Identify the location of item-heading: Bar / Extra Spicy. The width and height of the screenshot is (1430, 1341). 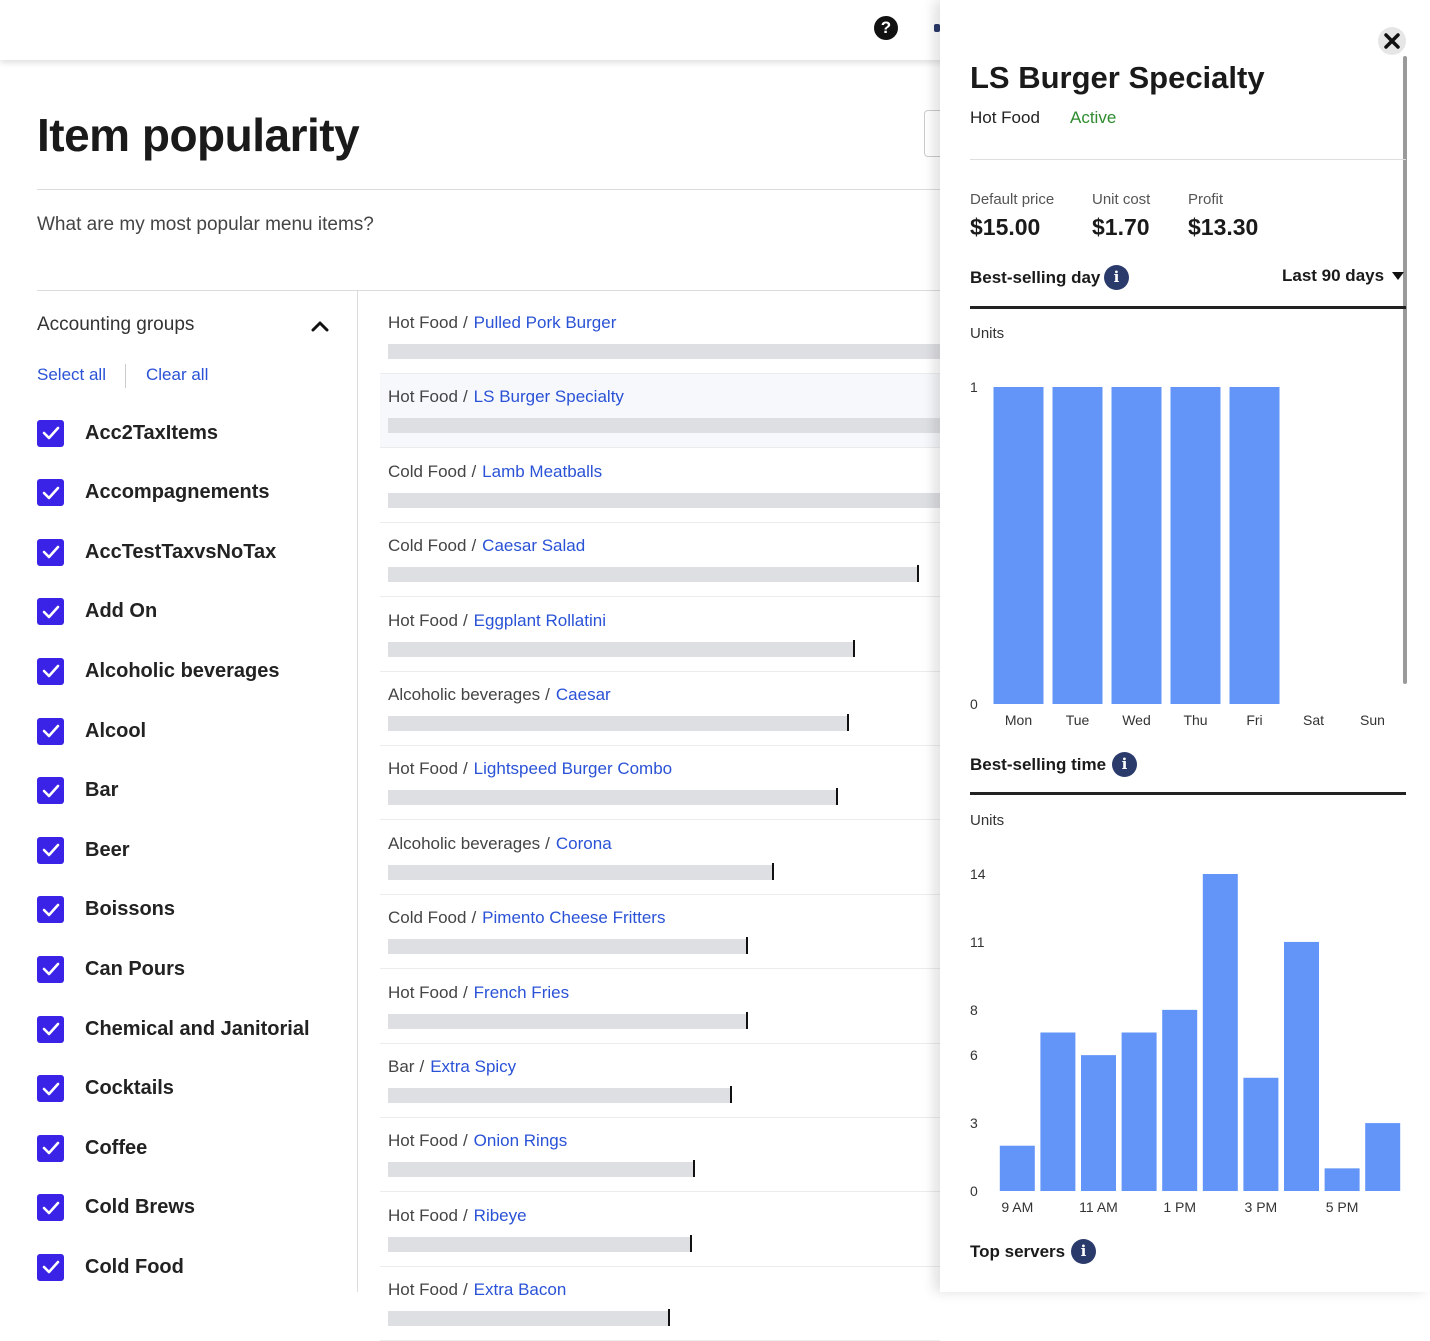
(452, 1067).